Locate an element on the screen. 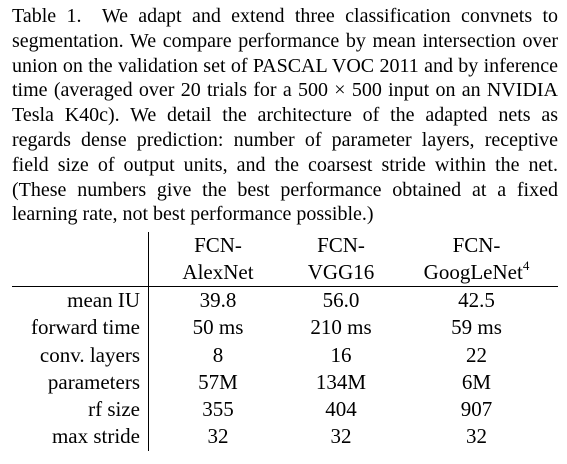  header-fcn-vgg16-line1: FCN- is located at coordinates (341, 245).